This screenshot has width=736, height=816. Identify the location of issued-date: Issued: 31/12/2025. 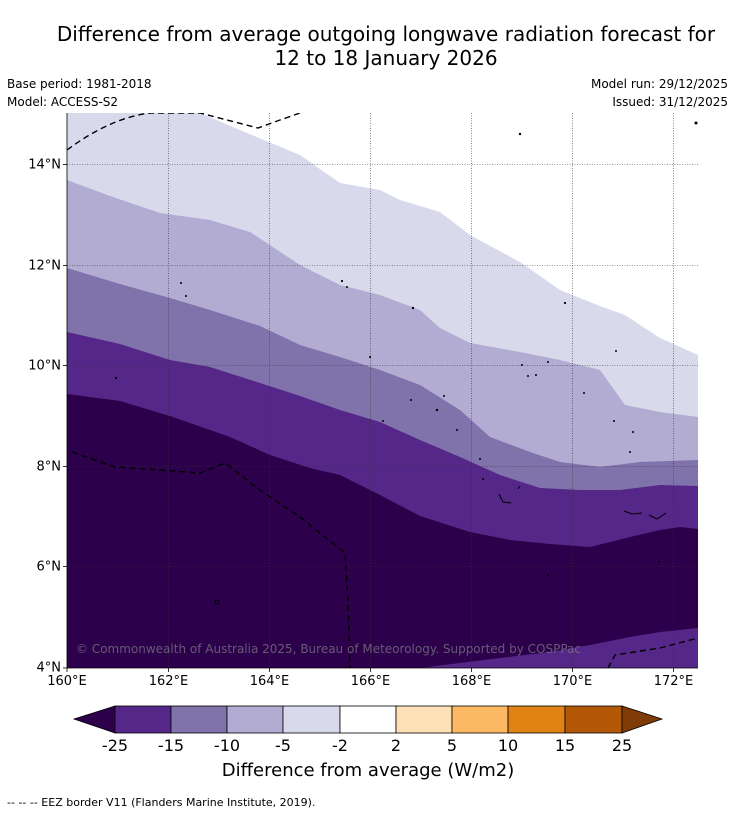
(670, 102).